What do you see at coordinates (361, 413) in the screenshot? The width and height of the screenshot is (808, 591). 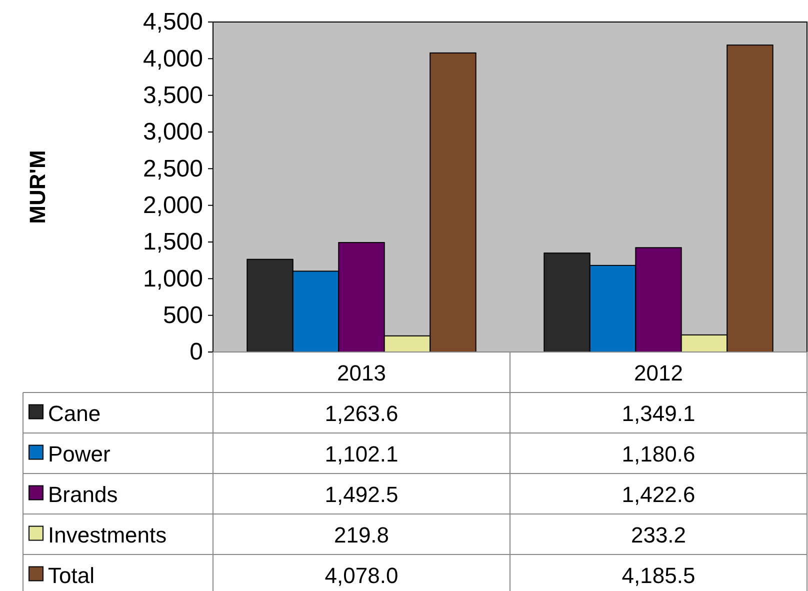 I see `data-label: 1,263.6` at bounding box center [361, 413].